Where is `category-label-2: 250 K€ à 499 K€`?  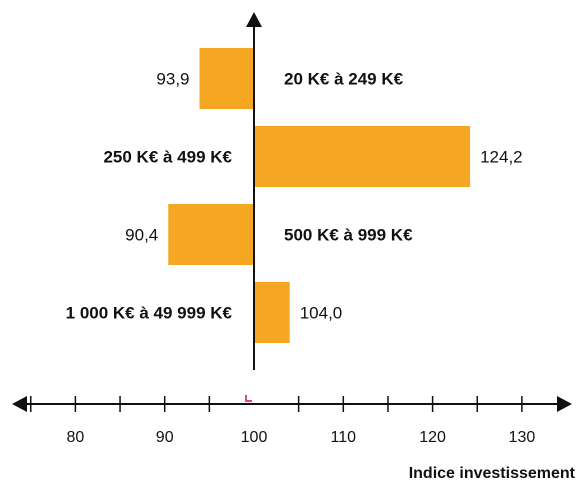 category-label-2: 250 K€ à 499 K€ is located at coordinates (167, 157).